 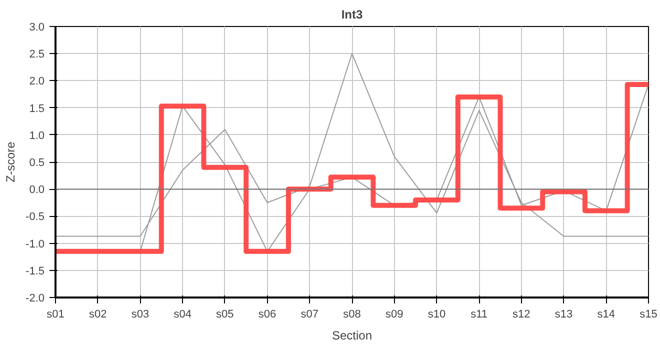 What do you see at coordinates (37, 54) in the screenshot?
I see `y-tick-label: 2.5` at bounding box center [37, 54].